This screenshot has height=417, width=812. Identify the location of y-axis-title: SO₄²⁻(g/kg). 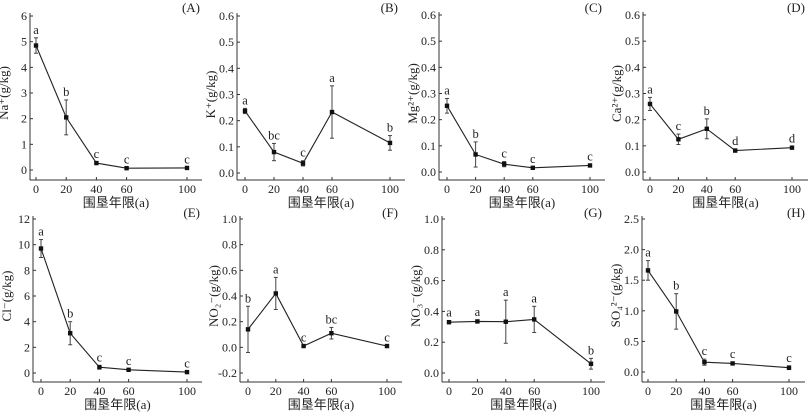
(615, 296).